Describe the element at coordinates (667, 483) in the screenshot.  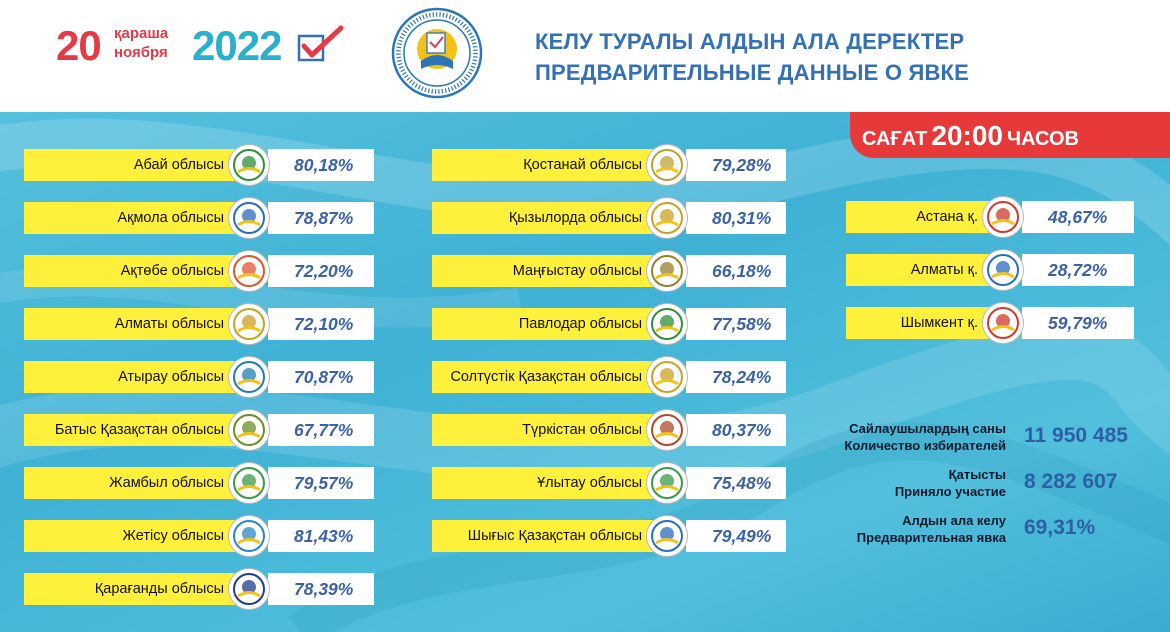
I see `ulytau-region-logo-icon` at that location.